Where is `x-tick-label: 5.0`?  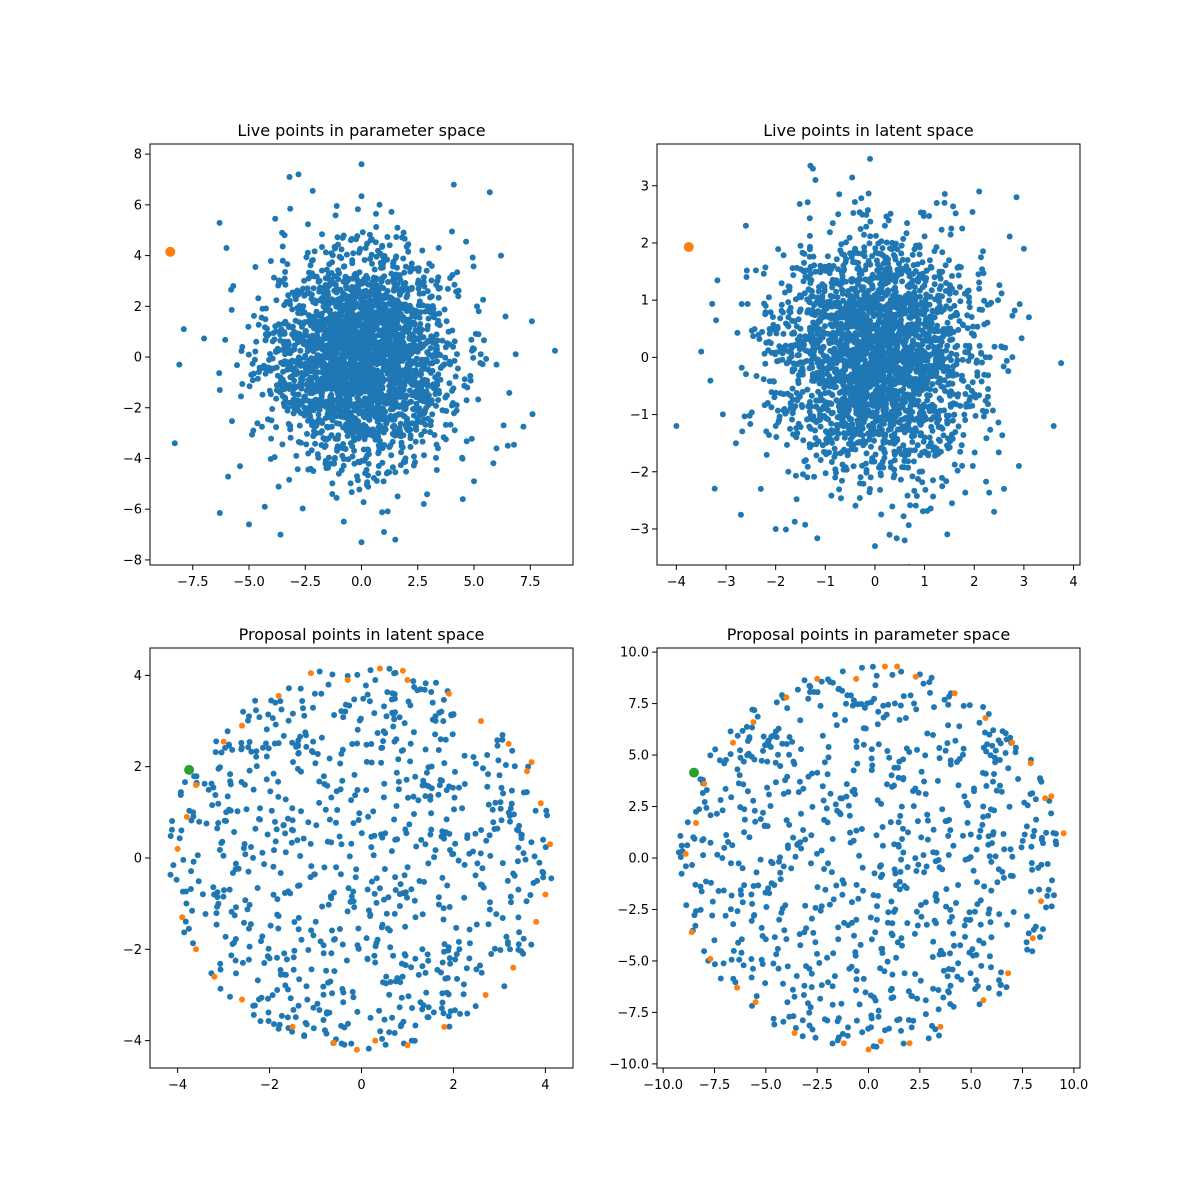
x-tick-label: 5.0 is located at coordinates (474, 582).